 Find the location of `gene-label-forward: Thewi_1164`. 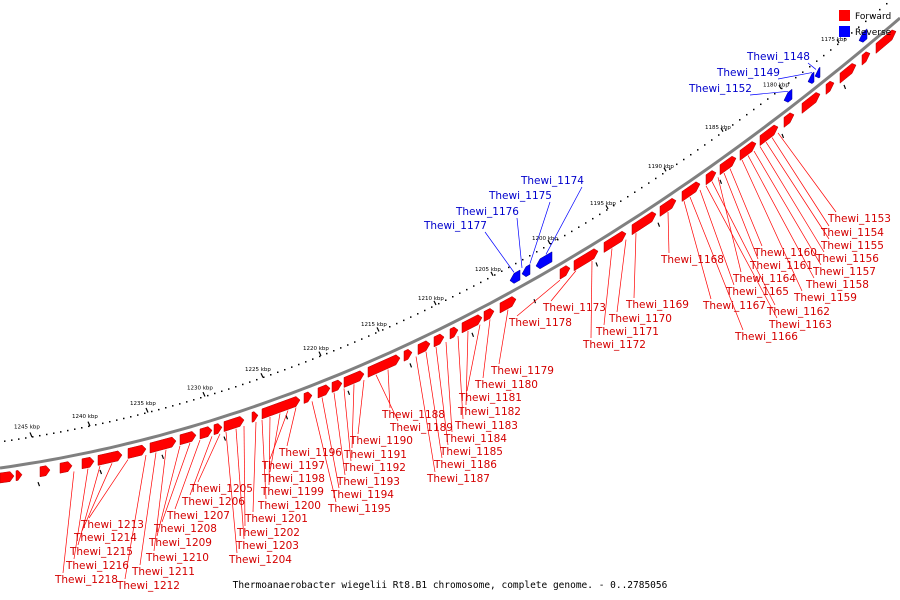

gene-label-forward: Thewi_1164 is located at coordinates (764, 279).